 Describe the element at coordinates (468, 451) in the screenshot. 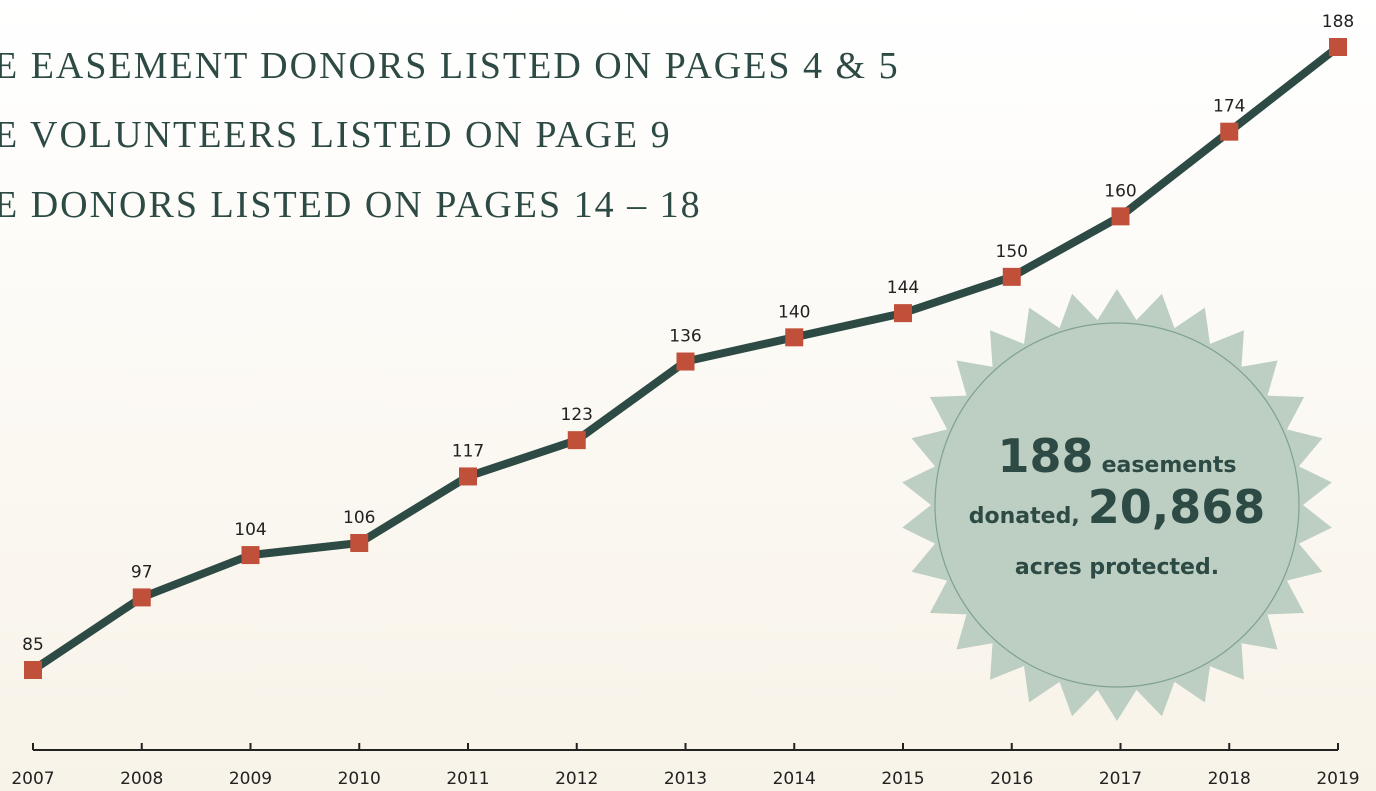

I see `data-label: 117` at that location.